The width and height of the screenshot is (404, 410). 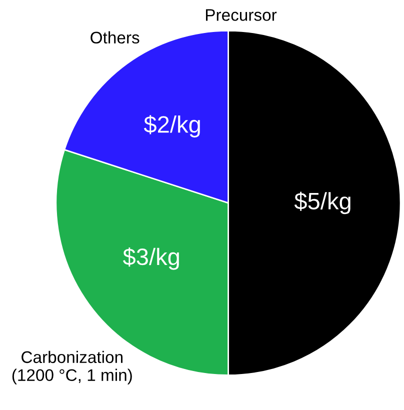 What do you see at coordinates (72, 367) in the screenshot?
I see `slice-label: Carbonization (1200 °C, 1 min)` at bounding box center [72, 367].